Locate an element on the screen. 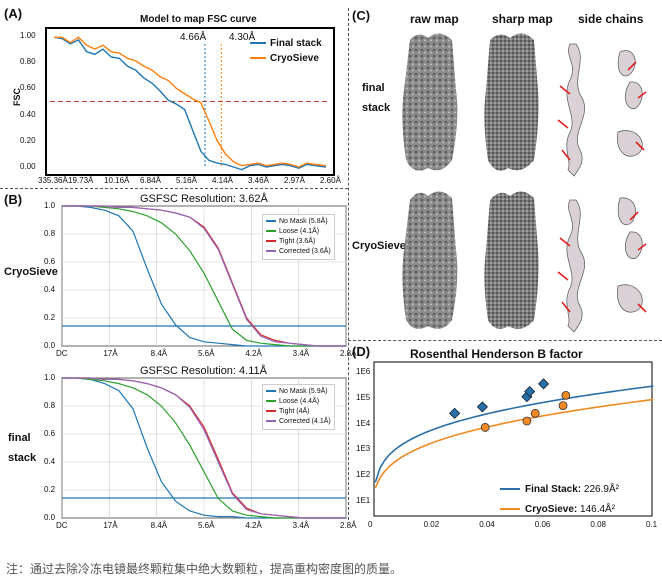 Image resolution: width=662 pixels, height=588 pixels. panel-a-chart is located at coordinates (190, 101).